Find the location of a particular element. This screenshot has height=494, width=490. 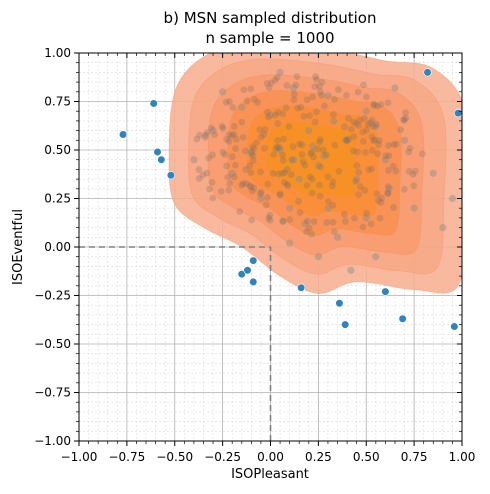

x-tick-label: 0.50 is located at coordinates (366, 457).